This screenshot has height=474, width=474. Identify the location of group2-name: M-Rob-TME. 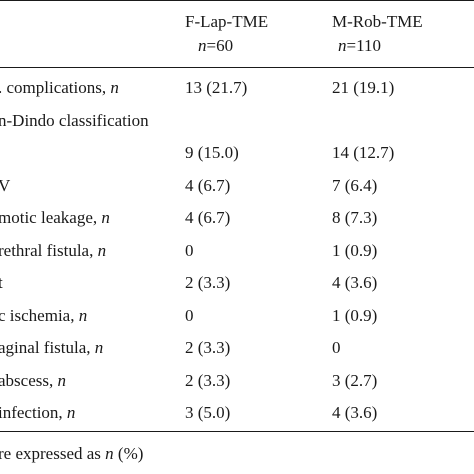
(377, 21).